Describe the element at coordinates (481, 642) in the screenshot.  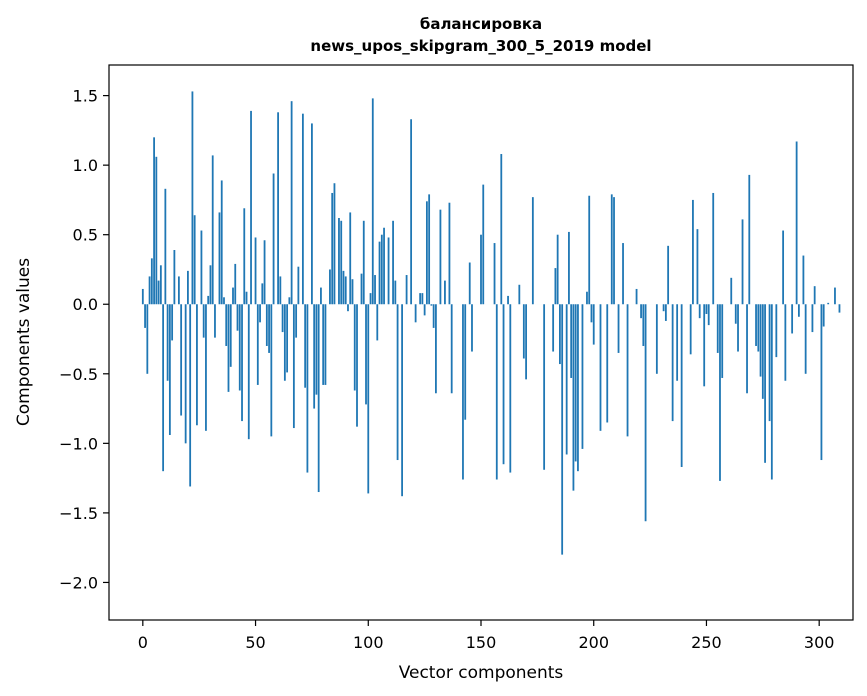
I see `x-tick-label: 150` at that location.